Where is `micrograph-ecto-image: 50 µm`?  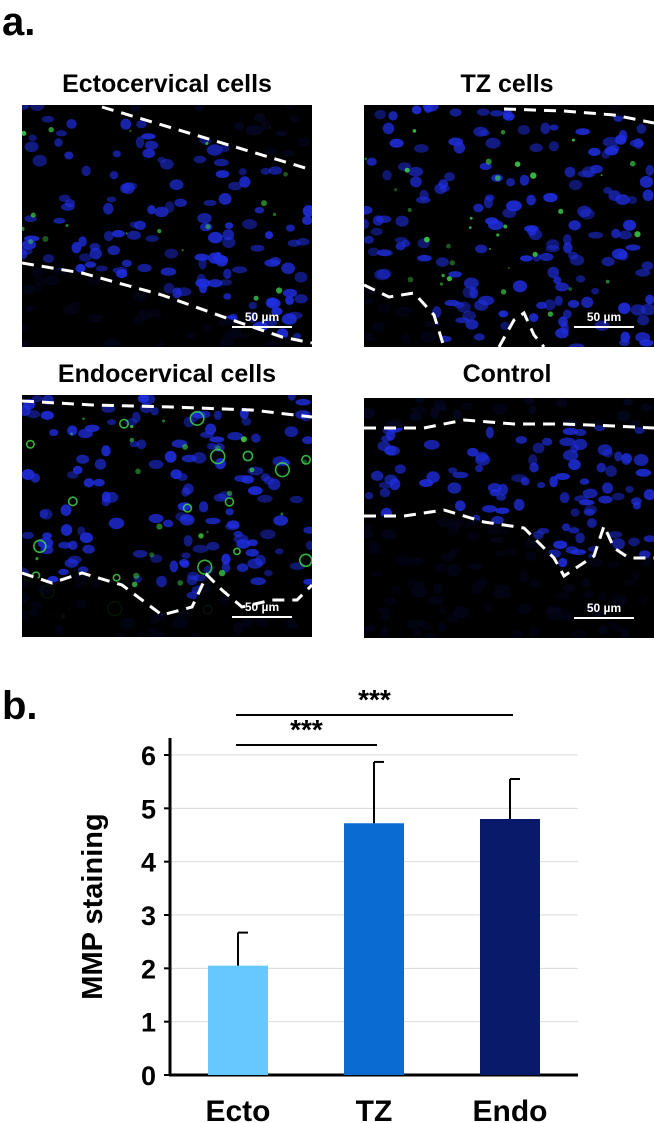
micrograph-ecto-image: 50 µm is located at coordinates (167, 226).